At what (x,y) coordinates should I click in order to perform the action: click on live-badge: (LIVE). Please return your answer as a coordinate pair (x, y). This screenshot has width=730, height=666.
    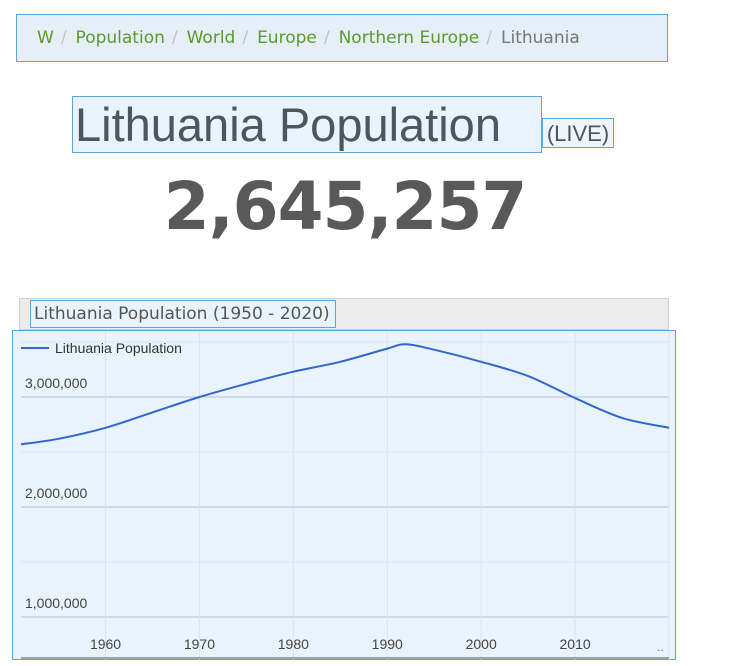
    Looking at the image, I should click on (578, 133).